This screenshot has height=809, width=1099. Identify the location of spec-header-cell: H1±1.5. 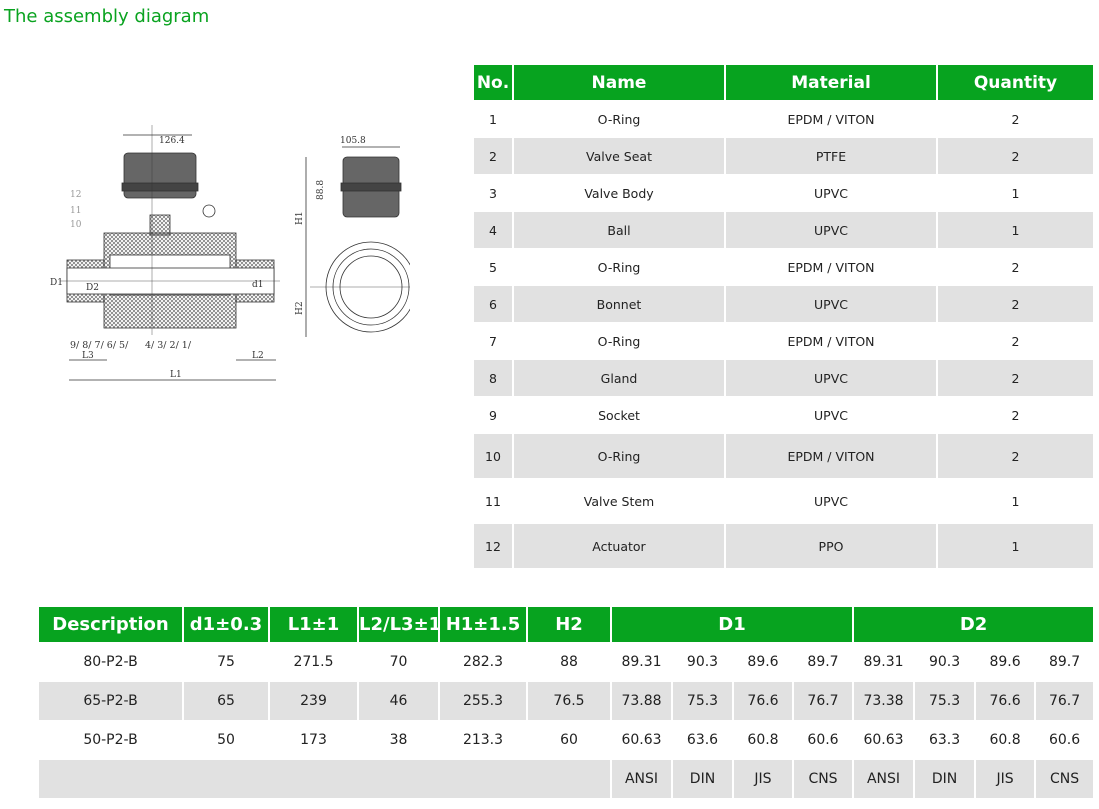
(482, 625).